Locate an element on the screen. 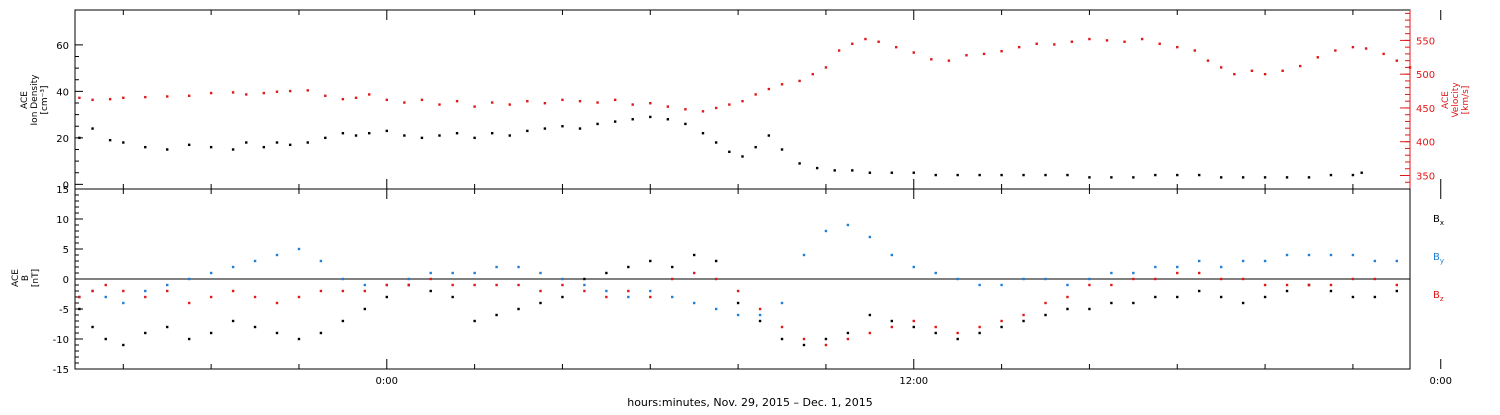  time-tick-label: 12:00 is located at coordinates (913, 381).